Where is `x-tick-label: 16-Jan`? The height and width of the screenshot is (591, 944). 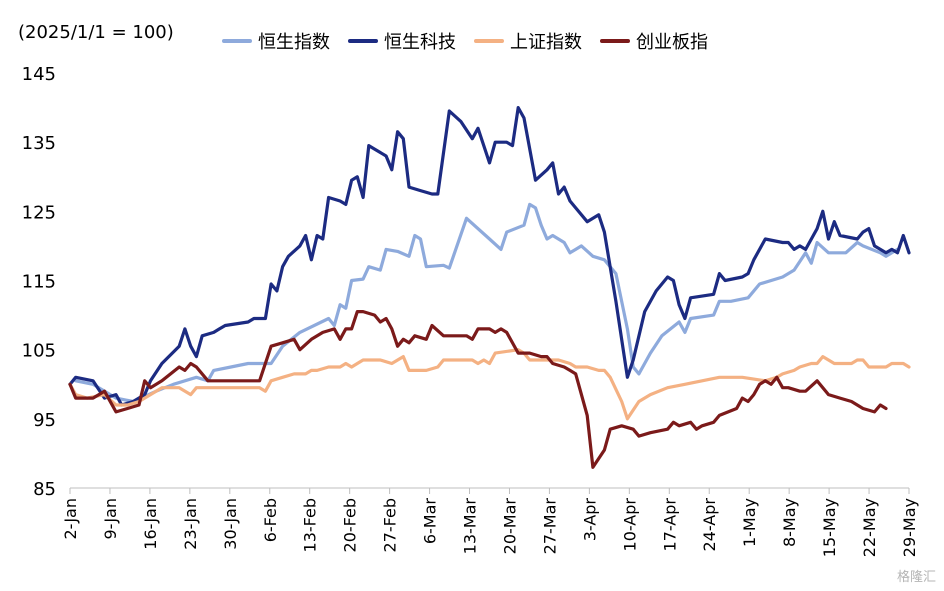
x-tick-label: 16-Jan is located at coordinates (150, 524).